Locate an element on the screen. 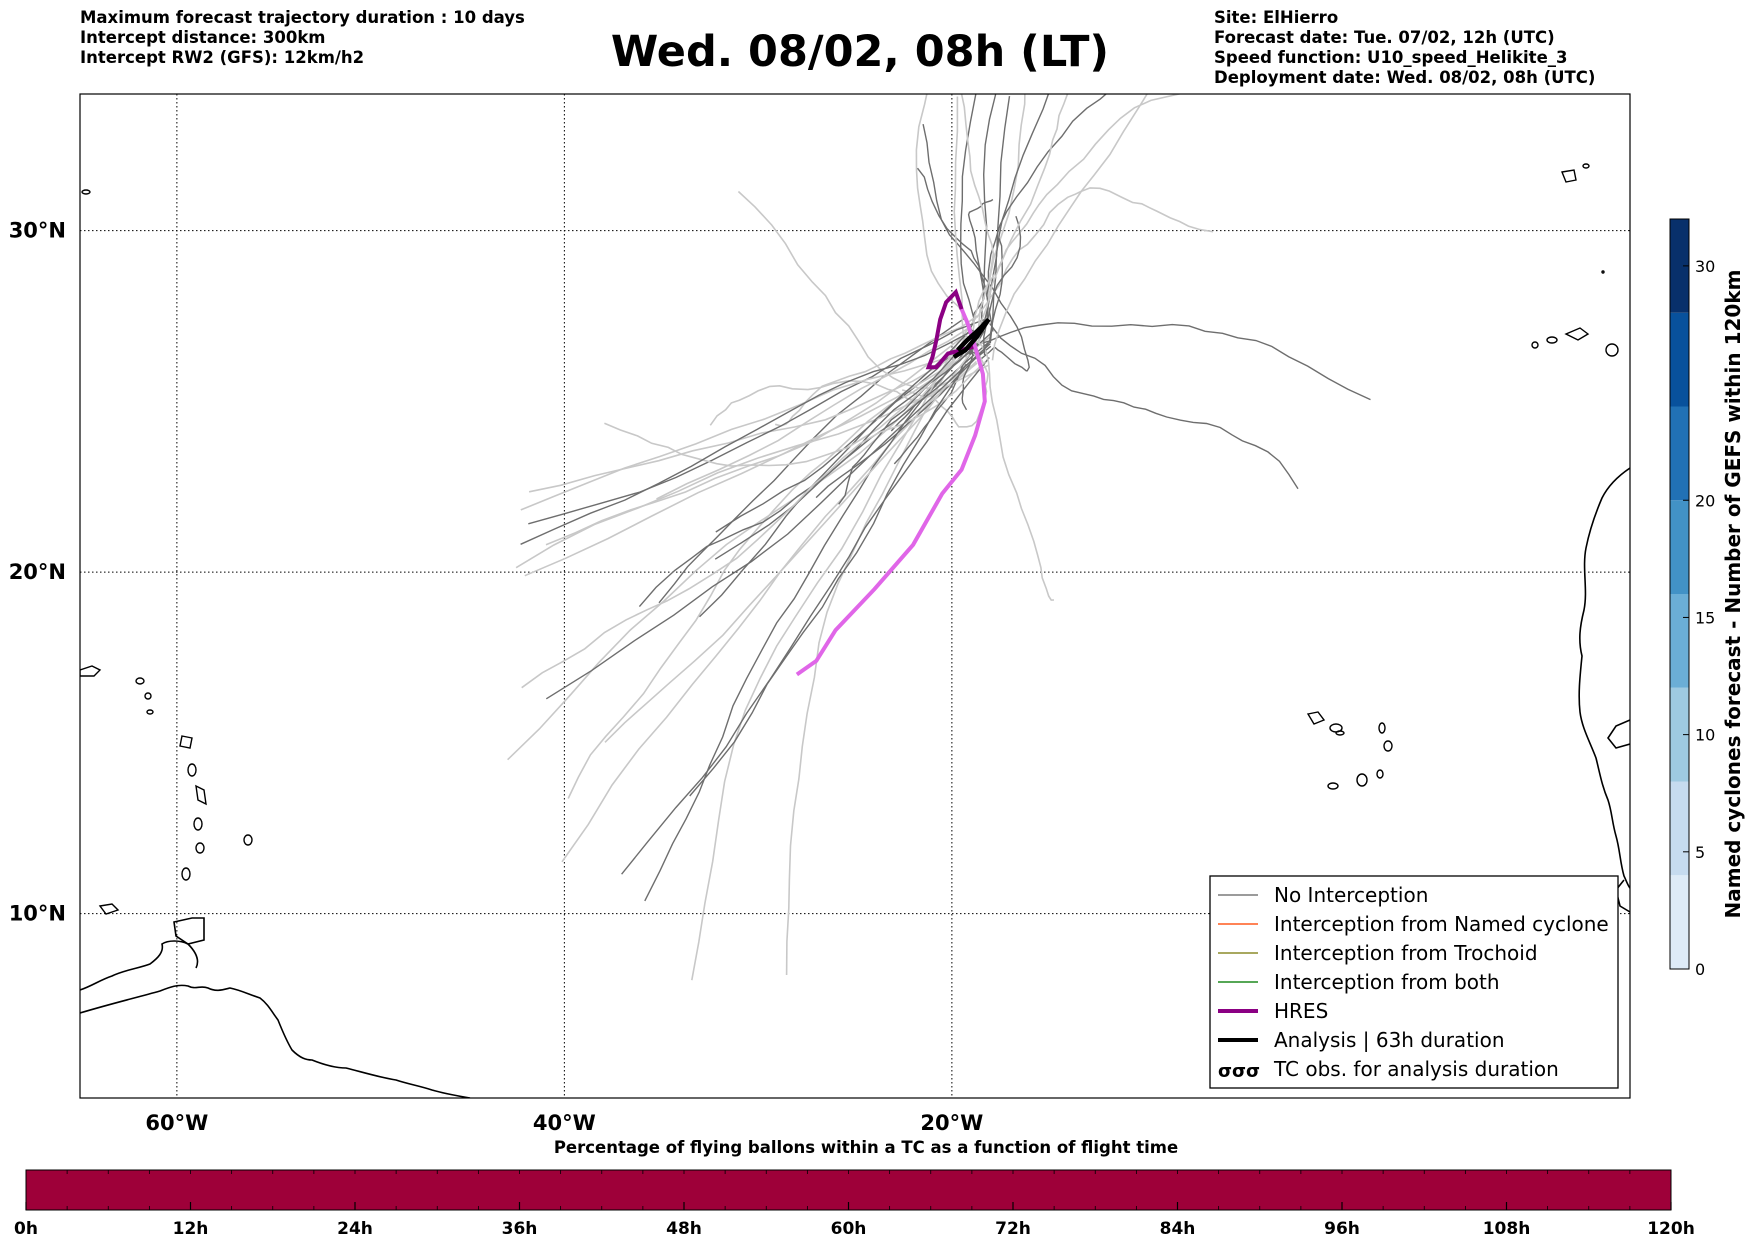 This screenshot has height=1241, width=1752. lat-tick-label: 10°N is located at coordinates (37, 914).